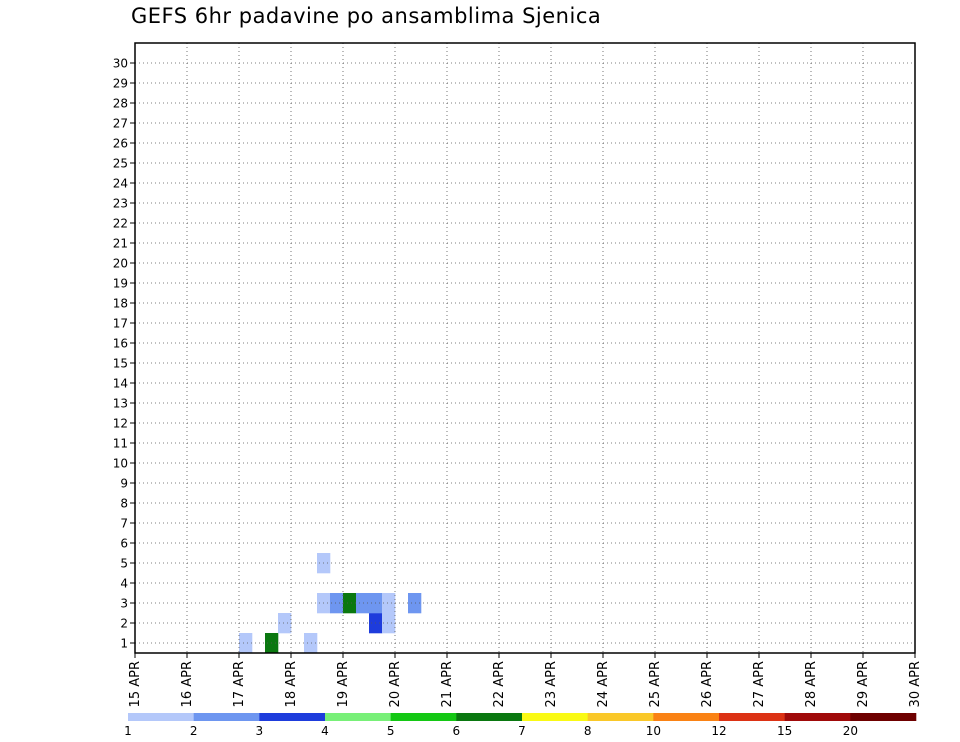 The height and width of the screenshot is (742, 960). I want to click on colorbar-label: 20, so click(850, 731).